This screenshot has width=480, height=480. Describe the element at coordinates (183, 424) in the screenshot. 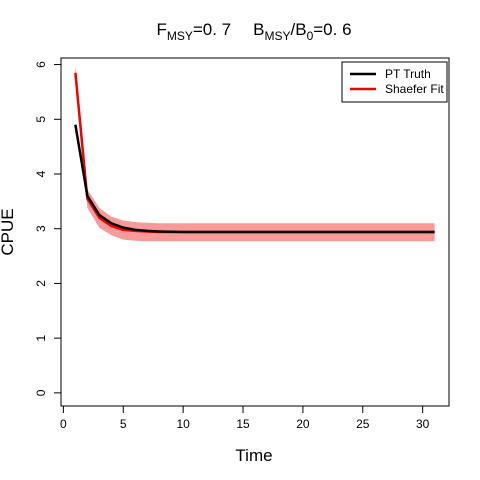

I see `x-tick-label: 10` at that location.